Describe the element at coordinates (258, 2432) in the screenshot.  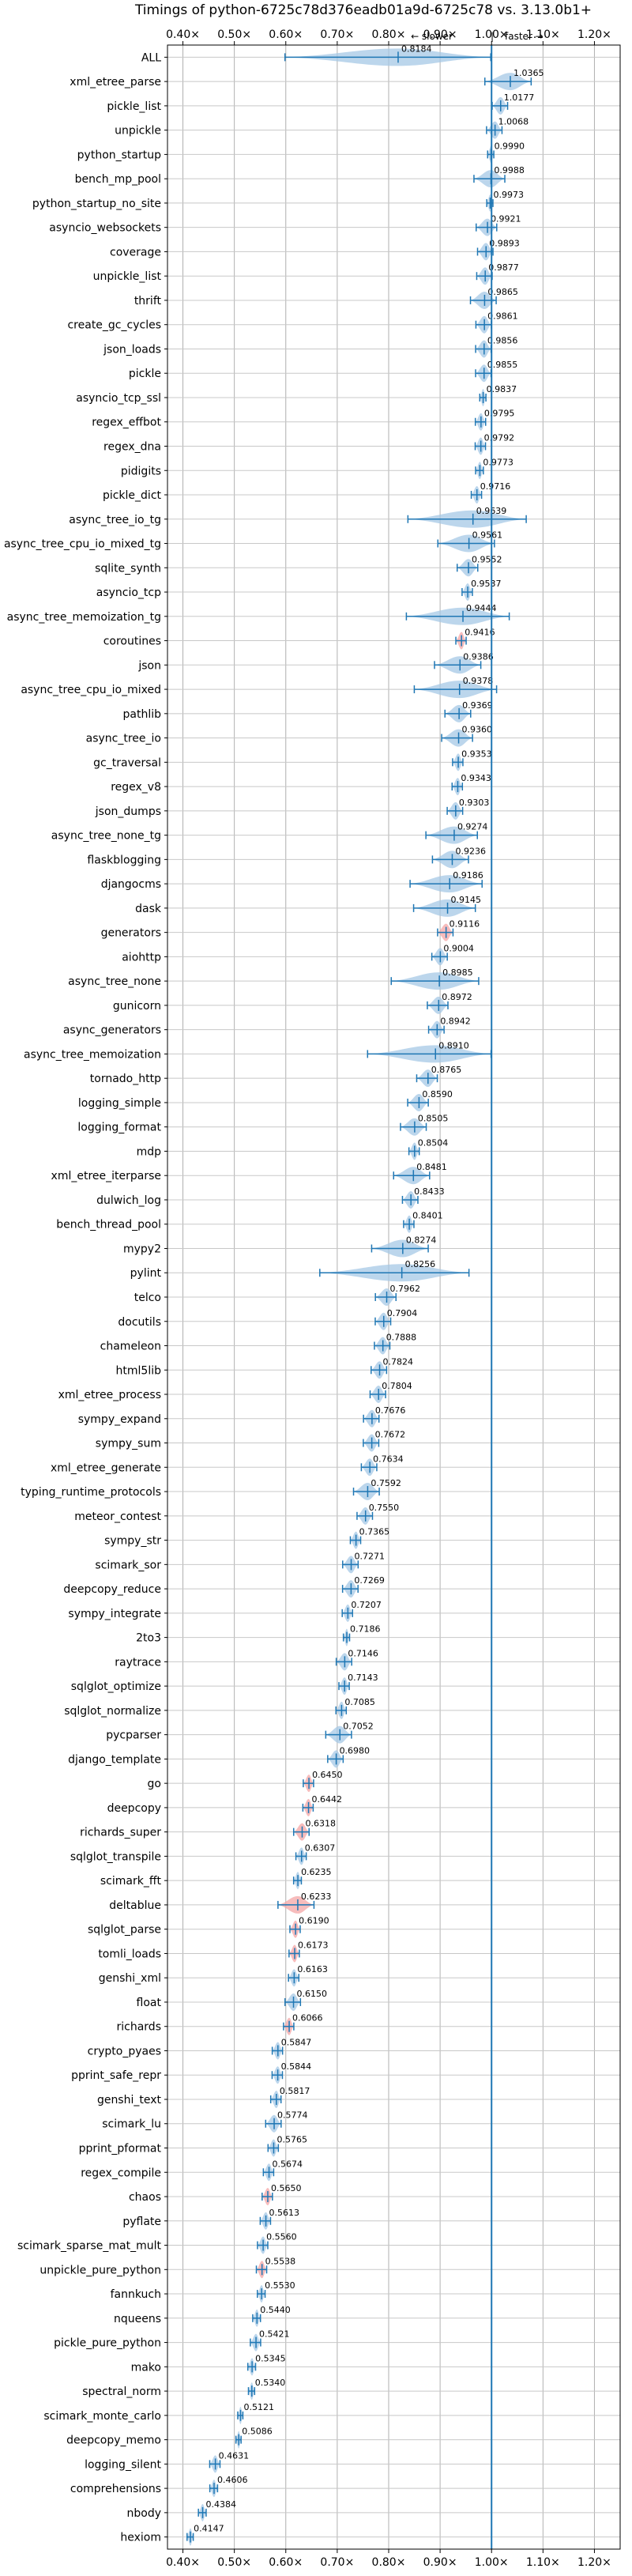
I see `value-label-deepcopy_memo: 0.5086` at that location.